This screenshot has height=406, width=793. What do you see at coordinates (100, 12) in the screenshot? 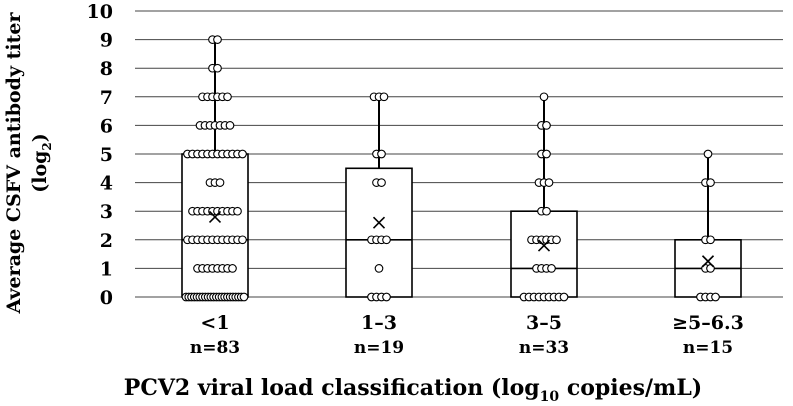
I see `y-tick-label: 10` at bounding box center [100, 12].